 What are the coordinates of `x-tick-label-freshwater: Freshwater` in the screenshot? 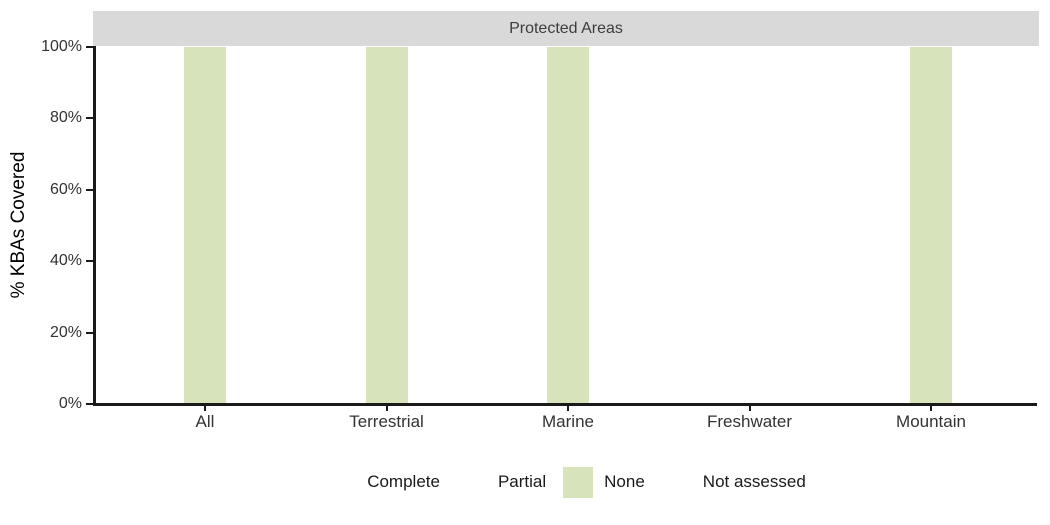 It's located at (749, 421).